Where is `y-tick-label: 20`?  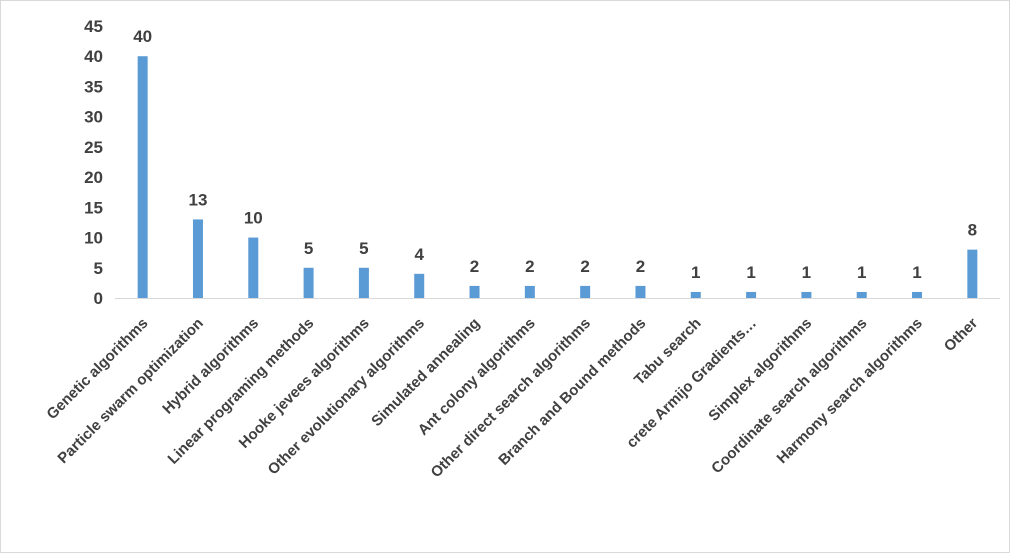
y-tick-label: 20 is located at coordinates (93, 177).